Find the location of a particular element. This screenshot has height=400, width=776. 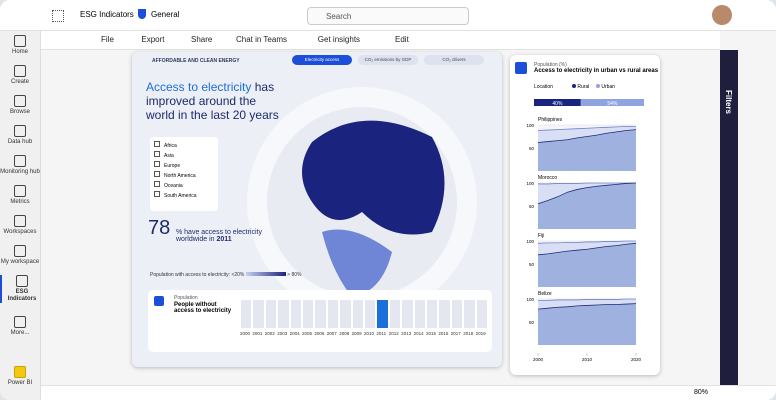

nav-item: Workspaces is located at coordinates (20, 225).